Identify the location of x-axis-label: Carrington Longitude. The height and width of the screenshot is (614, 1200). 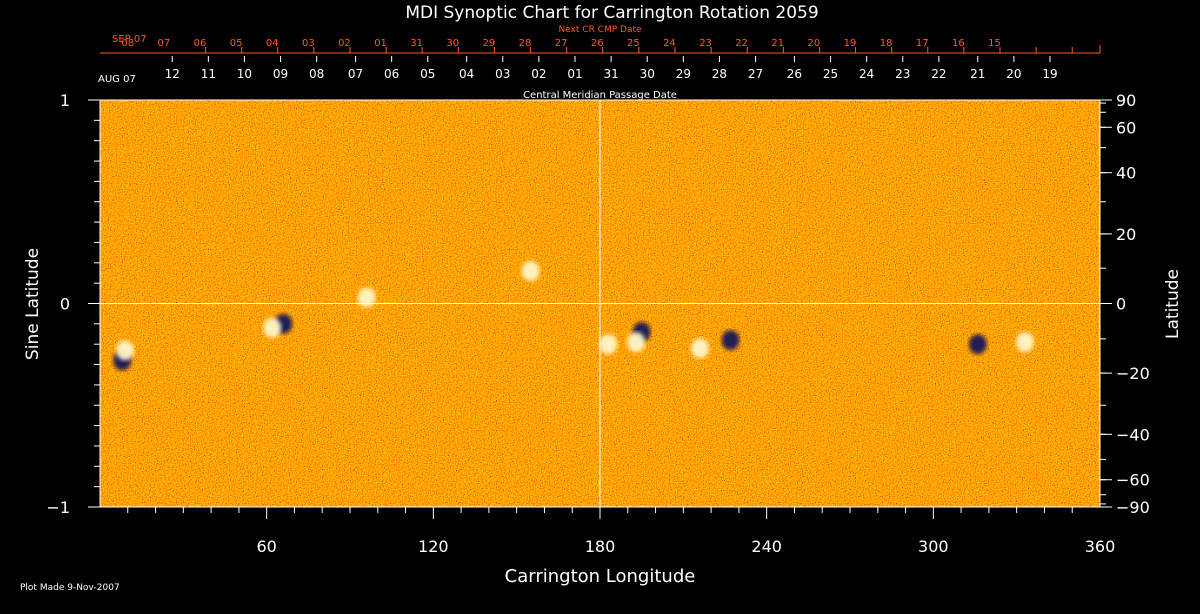
(600, 576).